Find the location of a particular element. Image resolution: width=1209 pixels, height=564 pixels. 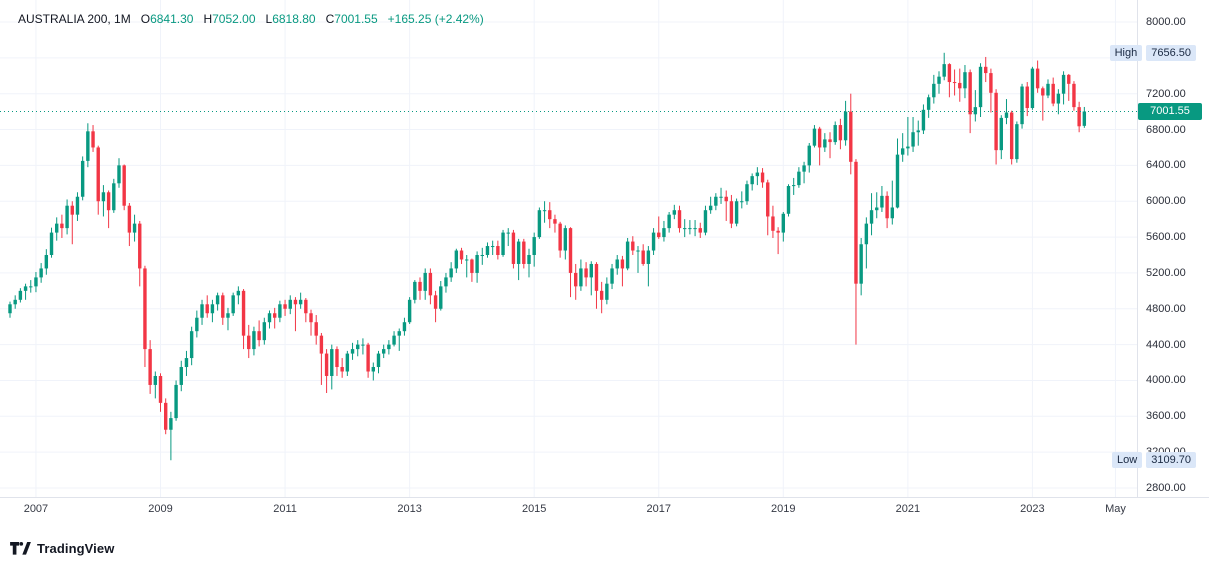

tradingview-logo: TradingView is located at coordinates (62, 548).